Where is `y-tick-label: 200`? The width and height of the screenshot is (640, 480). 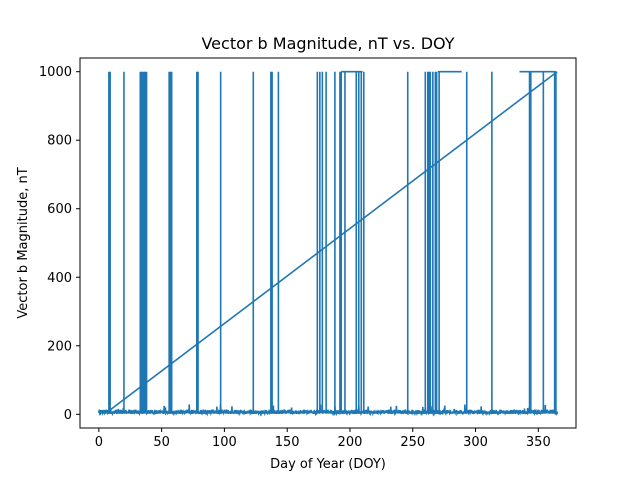
y-tick-label: 200 is located at coordinates (59, 346).